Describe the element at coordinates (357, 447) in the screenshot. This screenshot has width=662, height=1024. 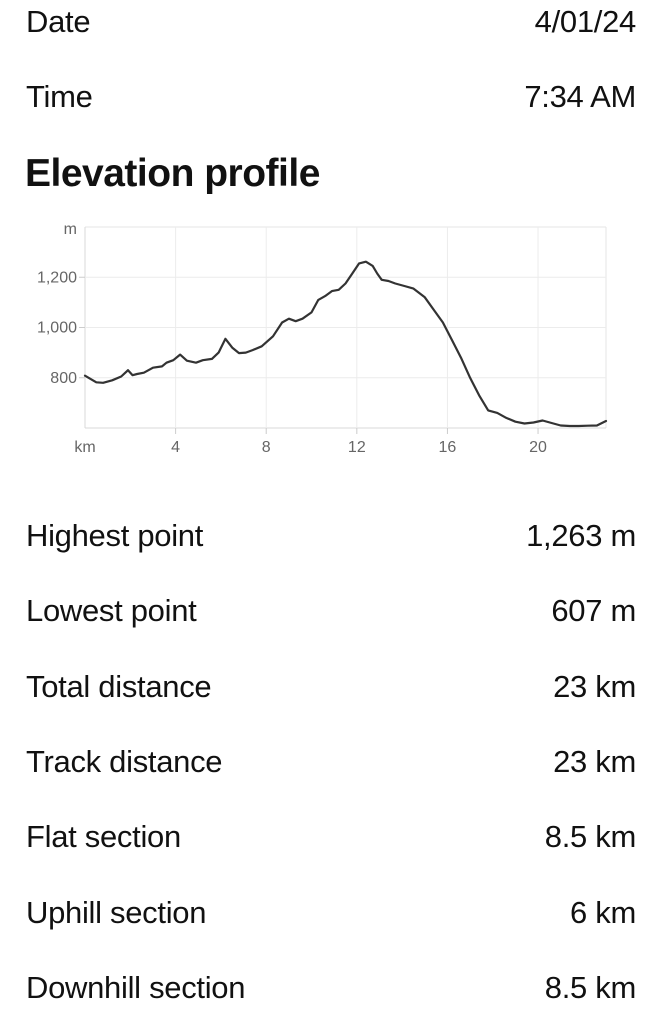
I see `x-tick-label: 12` at that location.